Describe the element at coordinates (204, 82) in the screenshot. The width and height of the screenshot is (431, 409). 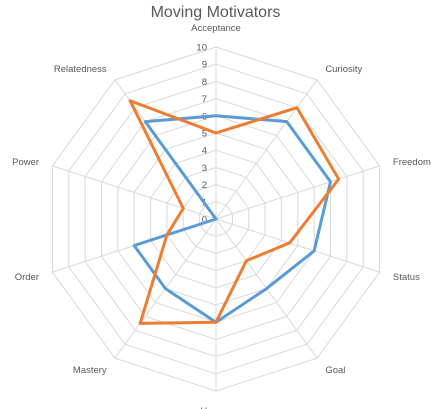
I see `tick-label-8: 8` at that location.